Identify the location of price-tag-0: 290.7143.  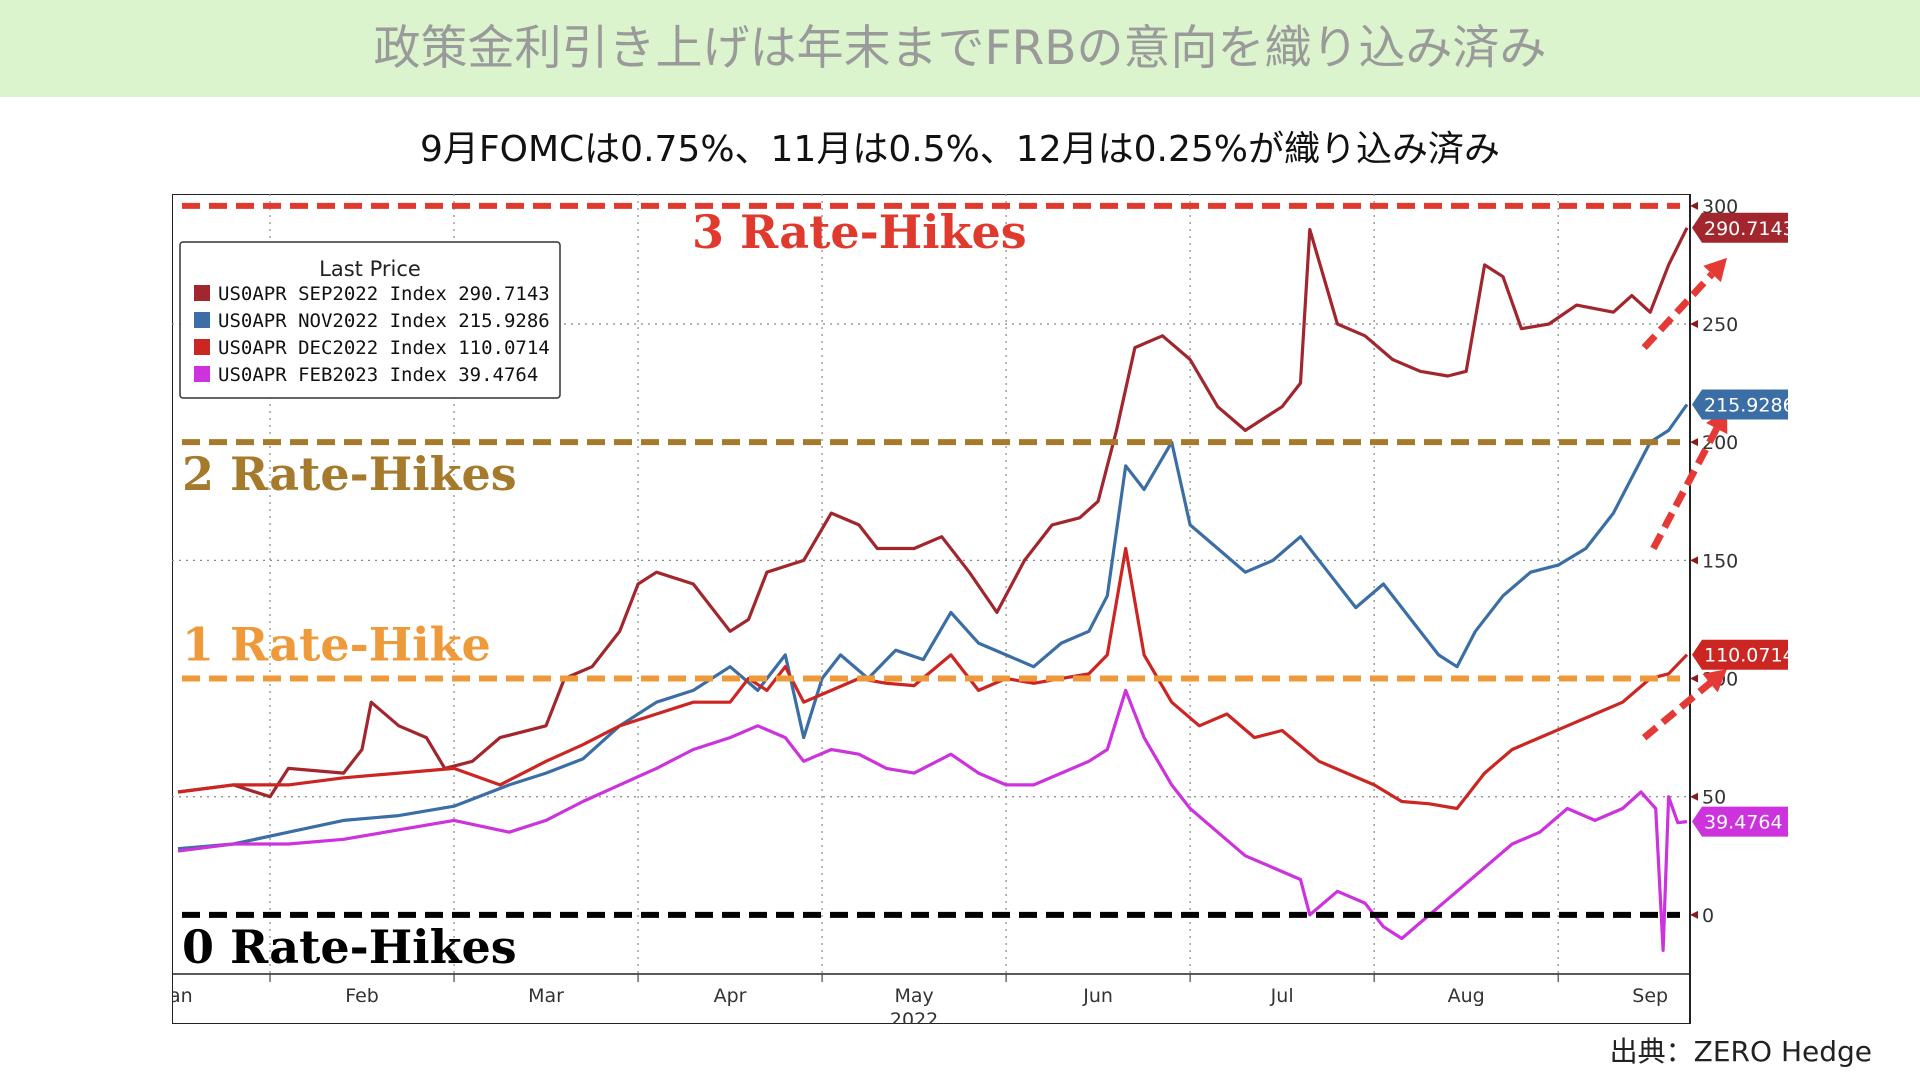
(1740, 227).